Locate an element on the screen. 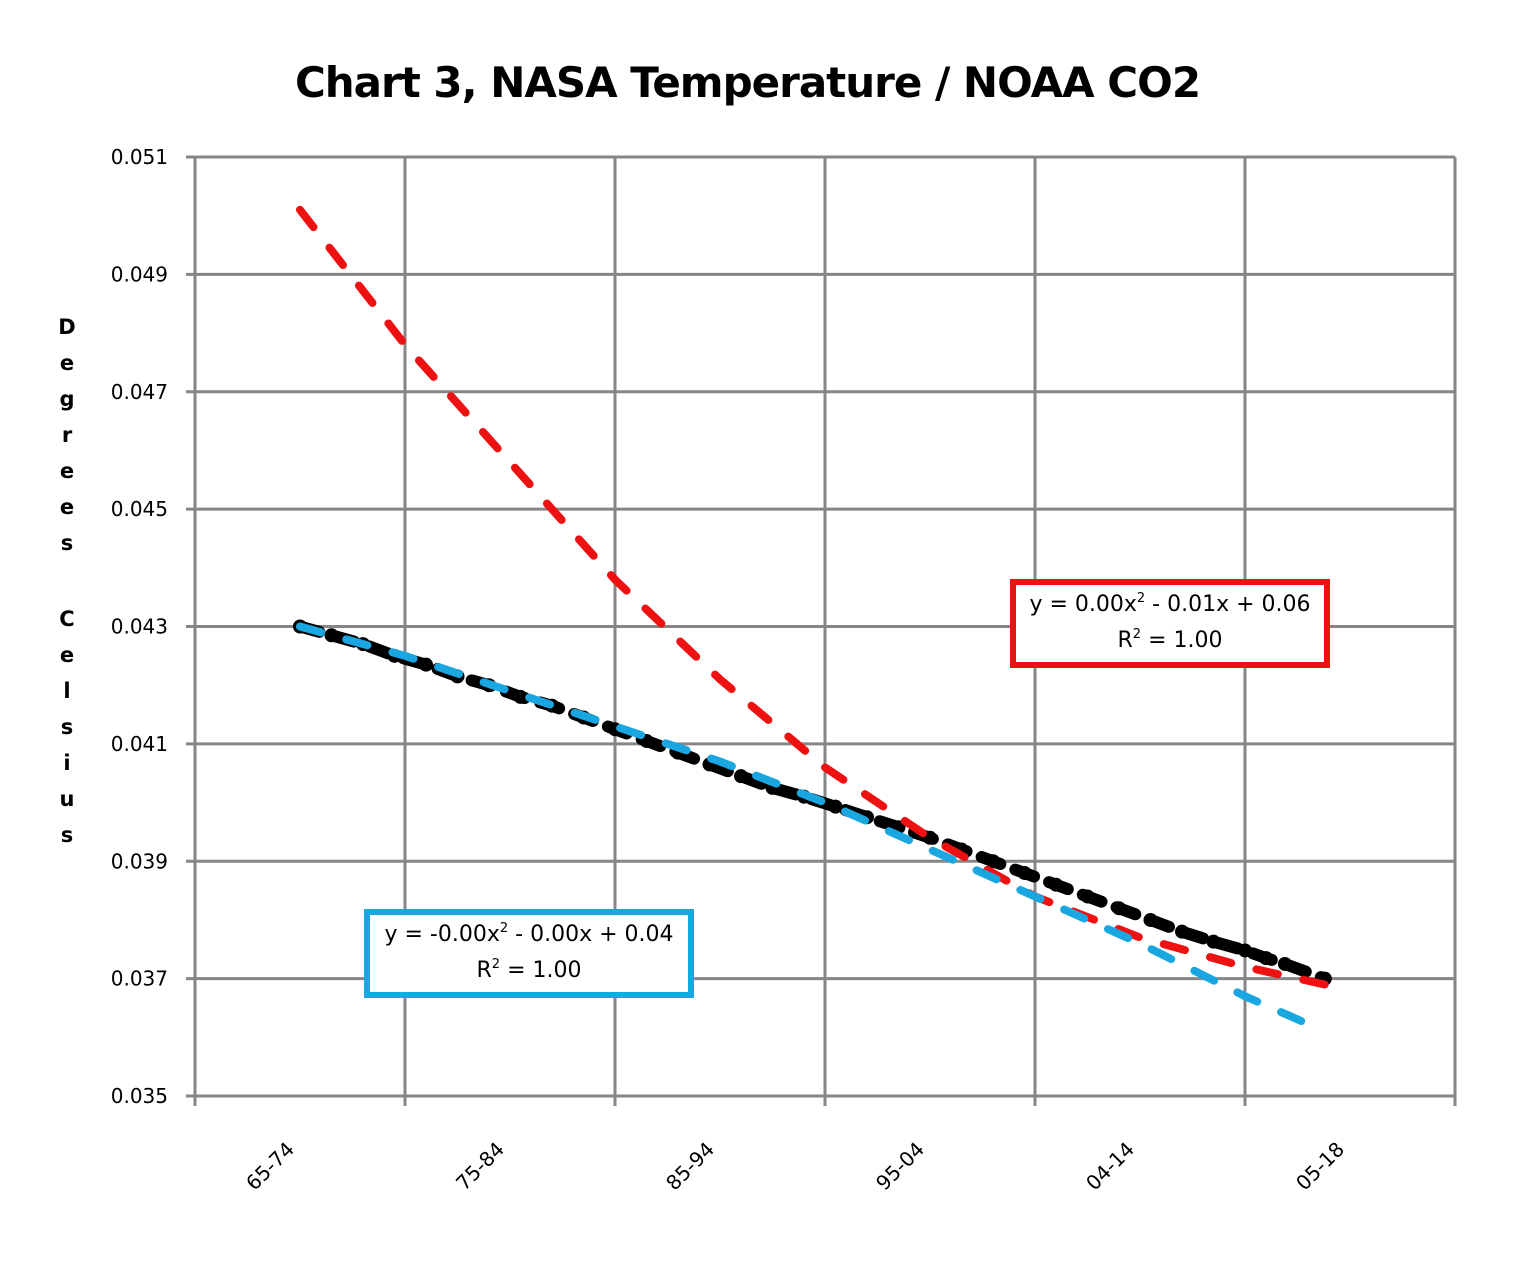 This screenshot has height=1268, width=1530. y-label-letter: g is located at coordinates (66, 399).